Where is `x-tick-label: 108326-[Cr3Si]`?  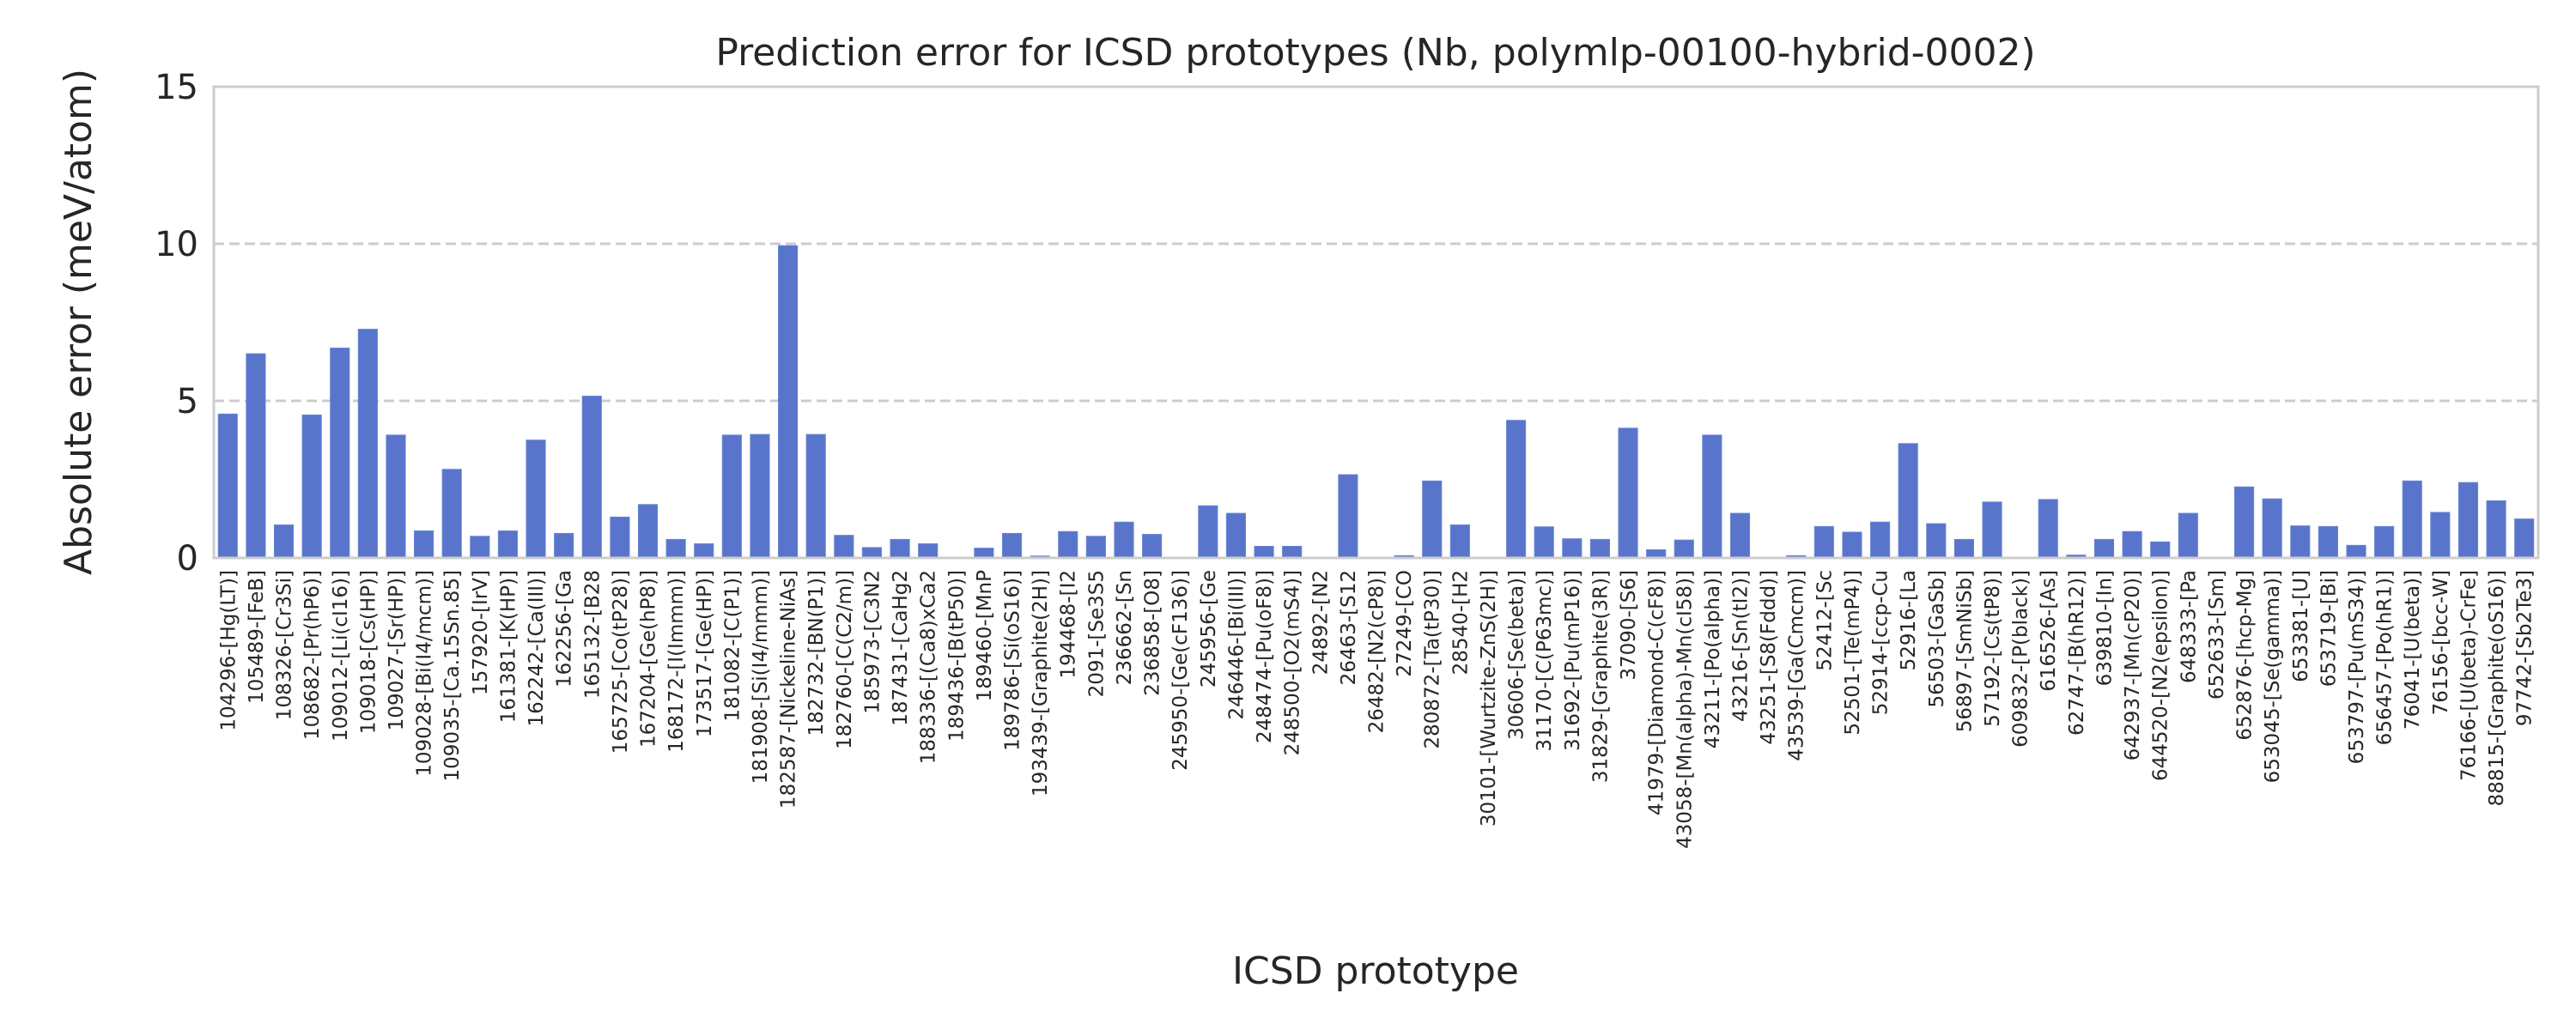 x-tick-label: 108326-[Cr3Si] is located at coordinates (285, 645).